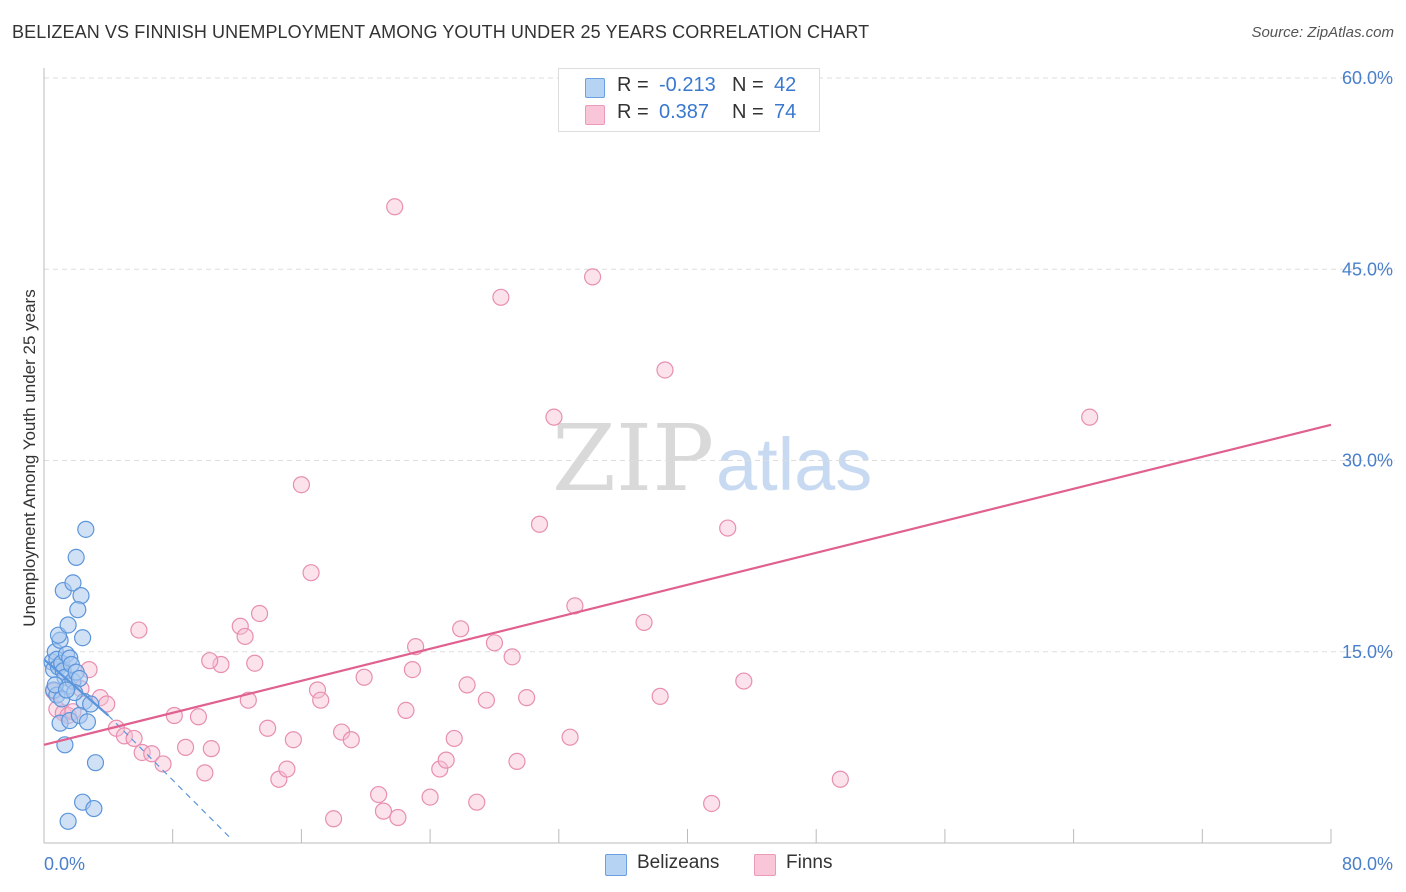  What do you see at coordinates (64, 864) in the screenshot?
I see `x-tick-label-0: 0.0%` at bounding box center [64, 864].